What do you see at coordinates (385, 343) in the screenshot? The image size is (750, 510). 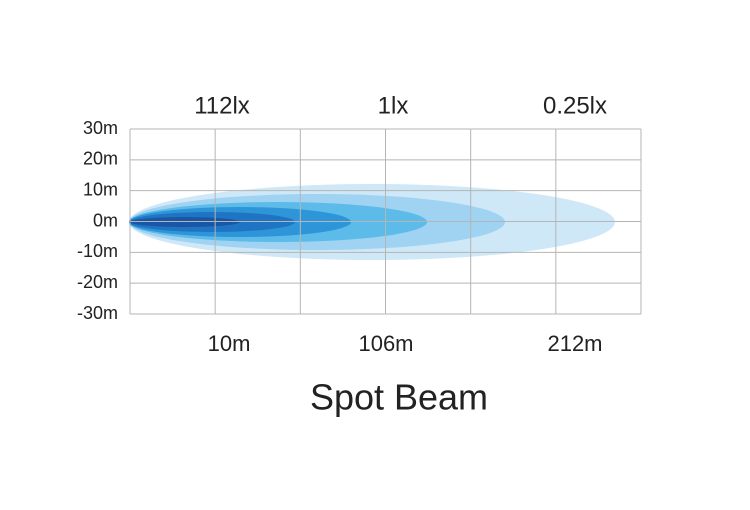 I see `x-label: 106m` at bounding box center [385, 343].